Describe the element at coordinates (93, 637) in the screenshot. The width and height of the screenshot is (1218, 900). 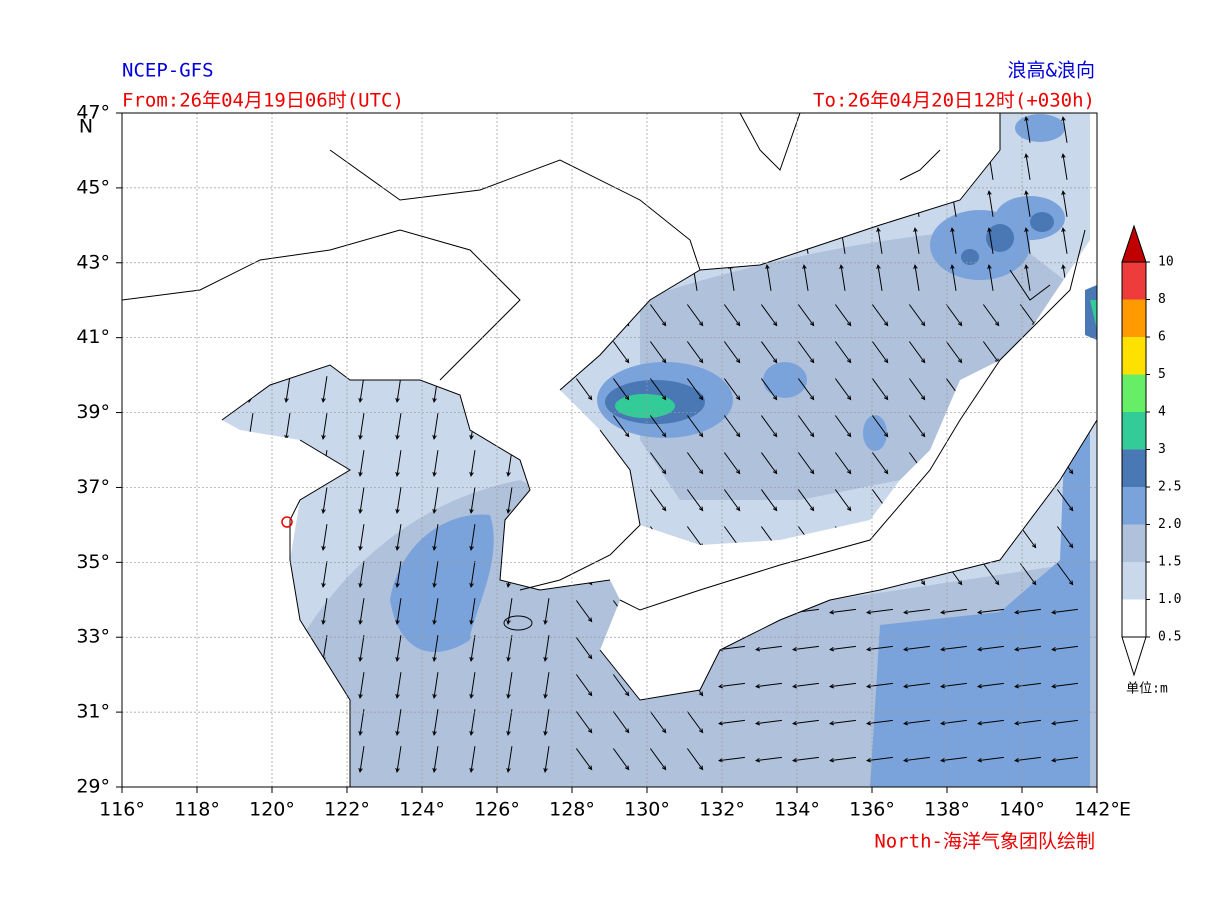
I see `lat-label: 33°` at that location.